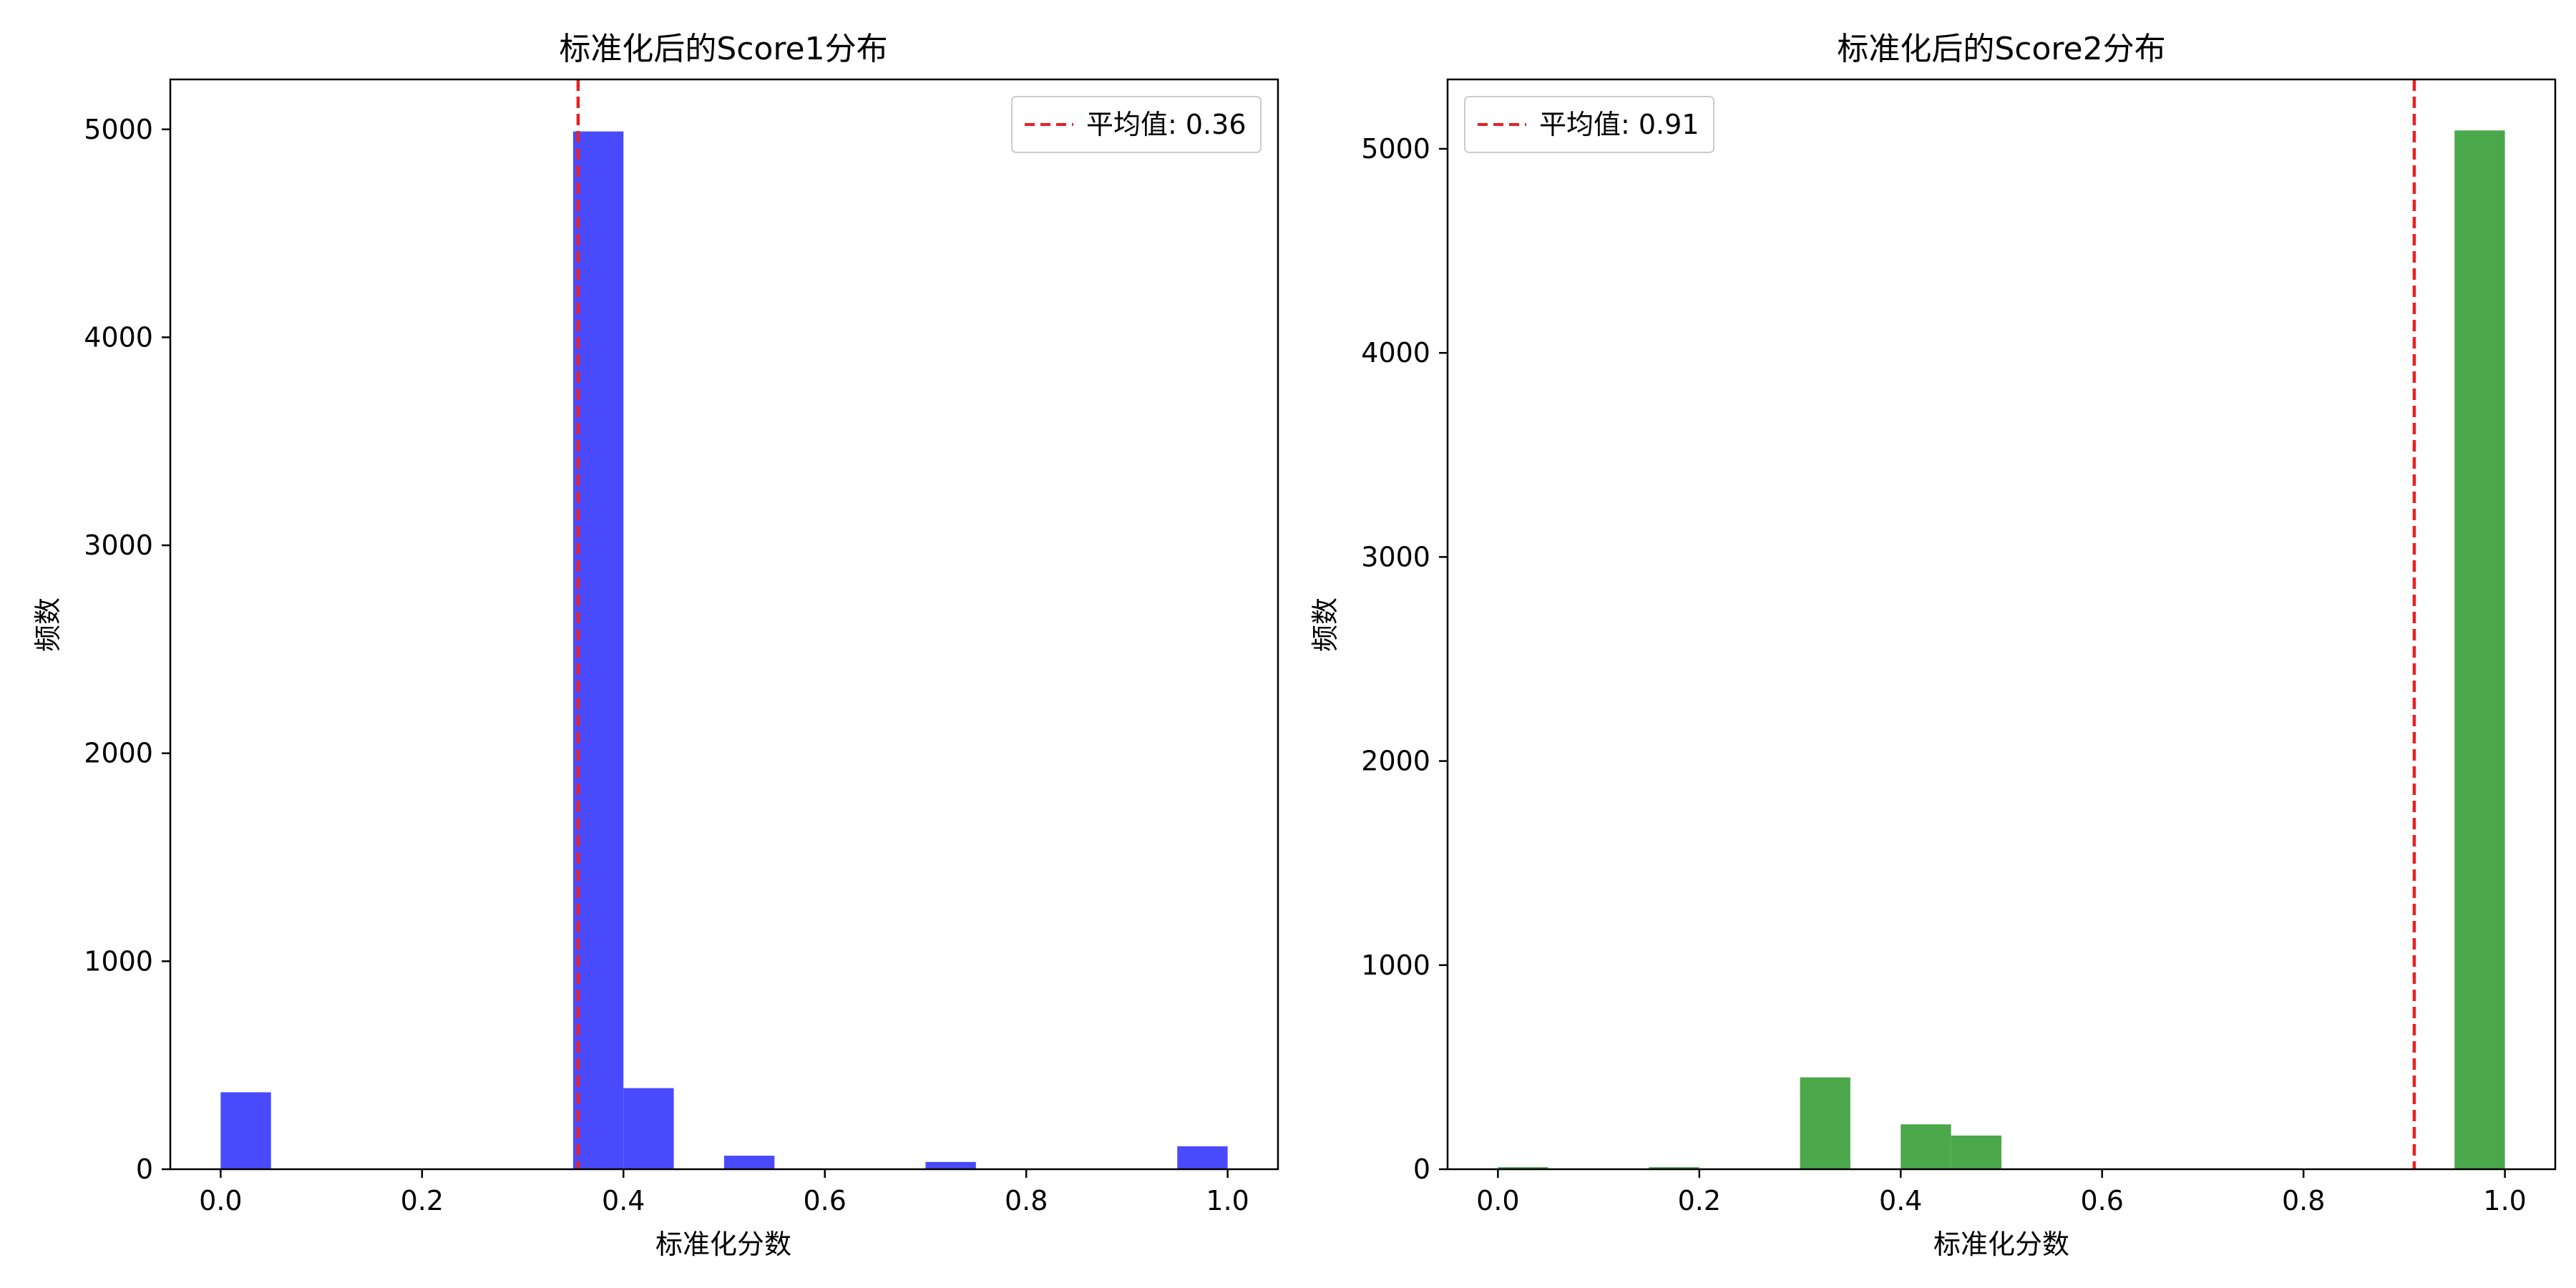 The height and width of the screenshot is (1288, 2576). I want to click on legend: 平均值: 0.36, so click(1136, 124).